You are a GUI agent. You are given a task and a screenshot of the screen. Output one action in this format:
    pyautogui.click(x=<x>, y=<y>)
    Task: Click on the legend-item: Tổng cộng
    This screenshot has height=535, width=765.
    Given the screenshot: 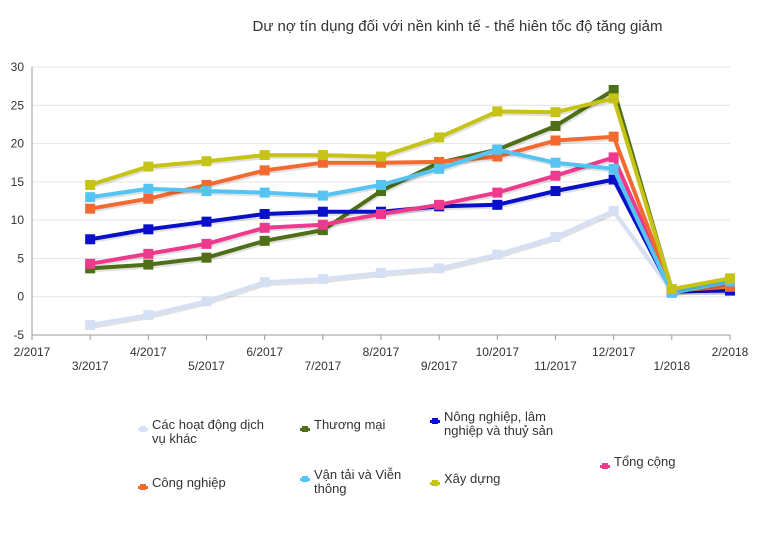 What is the action you would take?
    pyautogui.click(x=665, y=462)
    